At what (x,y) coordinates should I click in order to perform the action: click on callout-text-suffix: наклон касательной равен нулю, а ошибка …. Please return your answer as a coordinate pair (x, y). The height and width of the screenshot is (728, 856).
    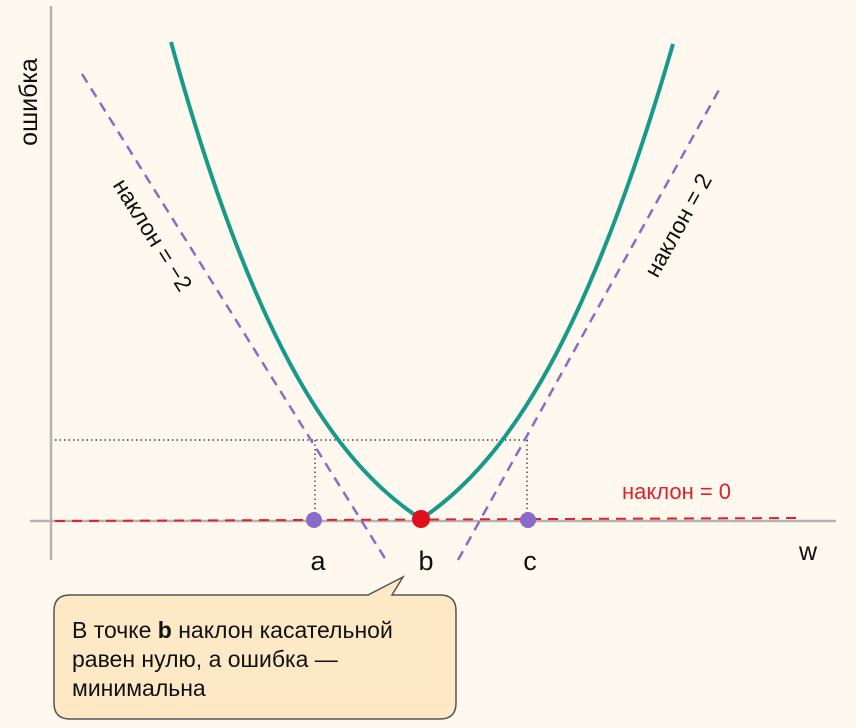
    Looking at the image, I should click on (232, 659).